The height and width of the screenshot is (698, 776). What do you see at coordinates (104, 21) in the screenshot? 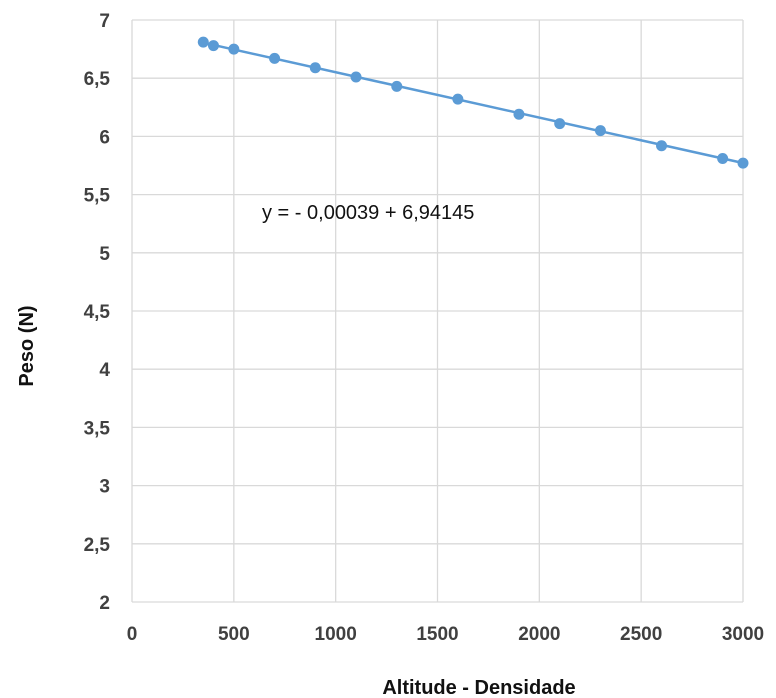
I see `y-tick-label: 7` at bounding box center [104, 21].